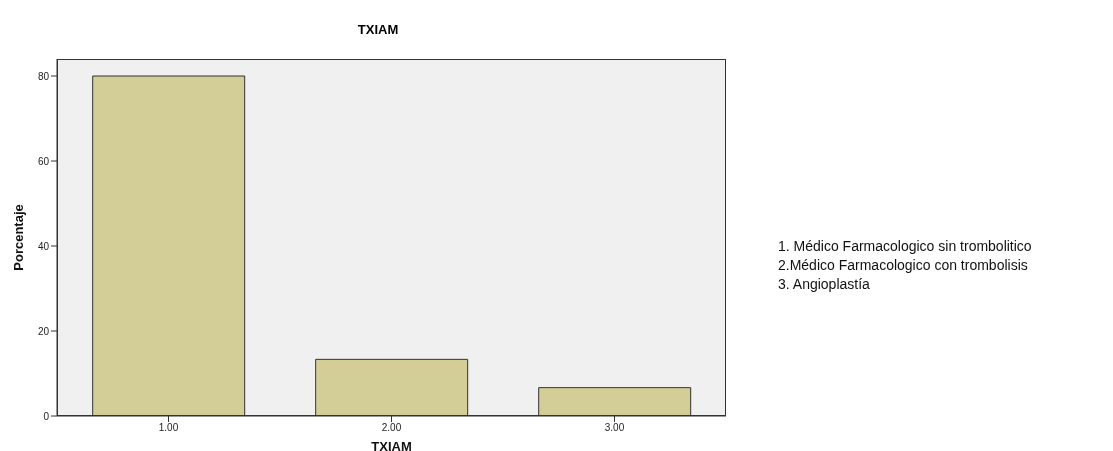  I want to click on text: 1. Médico Farmacologico sin trombolitico, so click(905, 246).